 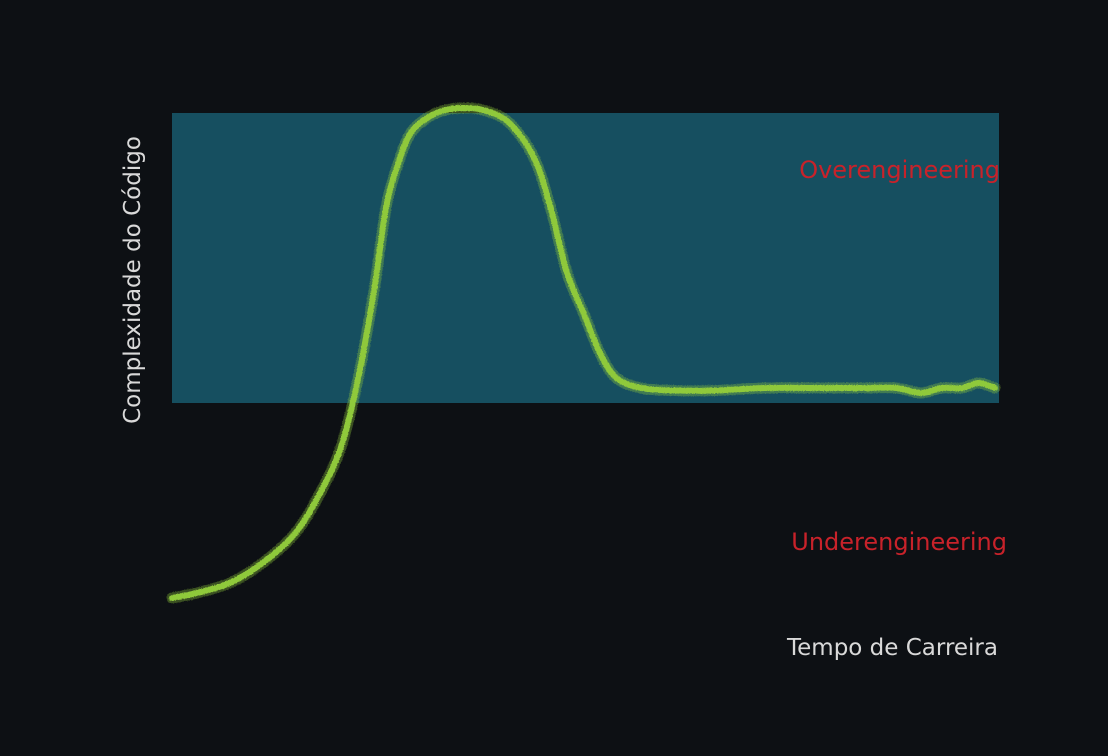 I want to click on annotation-underengineering: Underengineering, so click(x=899, y=542).